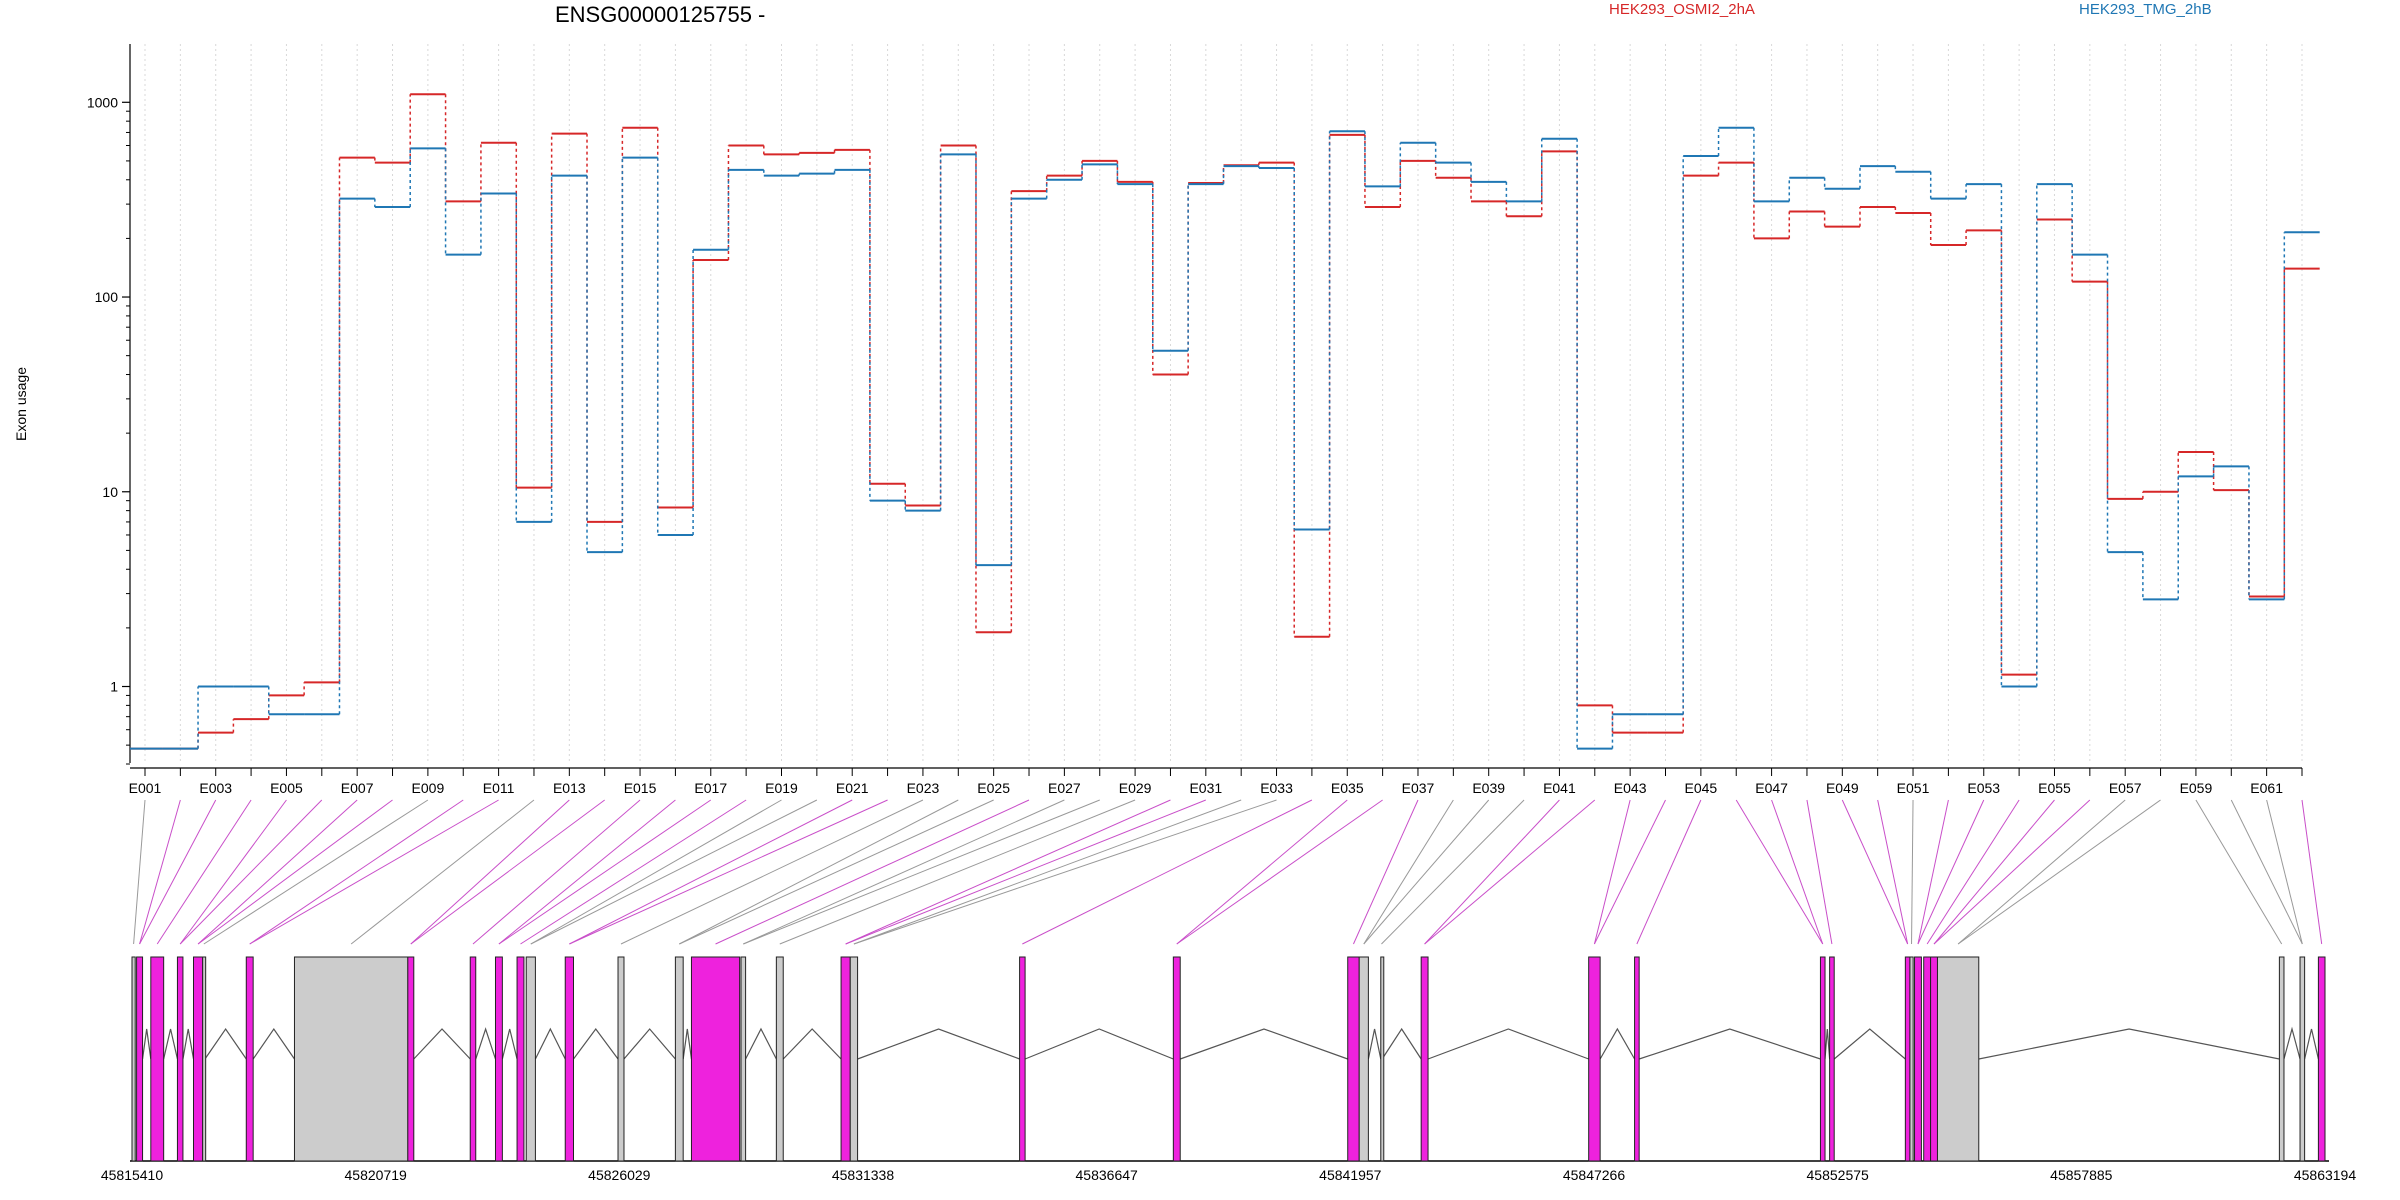 Image resolution: width=2400 pixels, height=1200 pixels. I want to click on x-tick-label: E031, so click(1205, 788).